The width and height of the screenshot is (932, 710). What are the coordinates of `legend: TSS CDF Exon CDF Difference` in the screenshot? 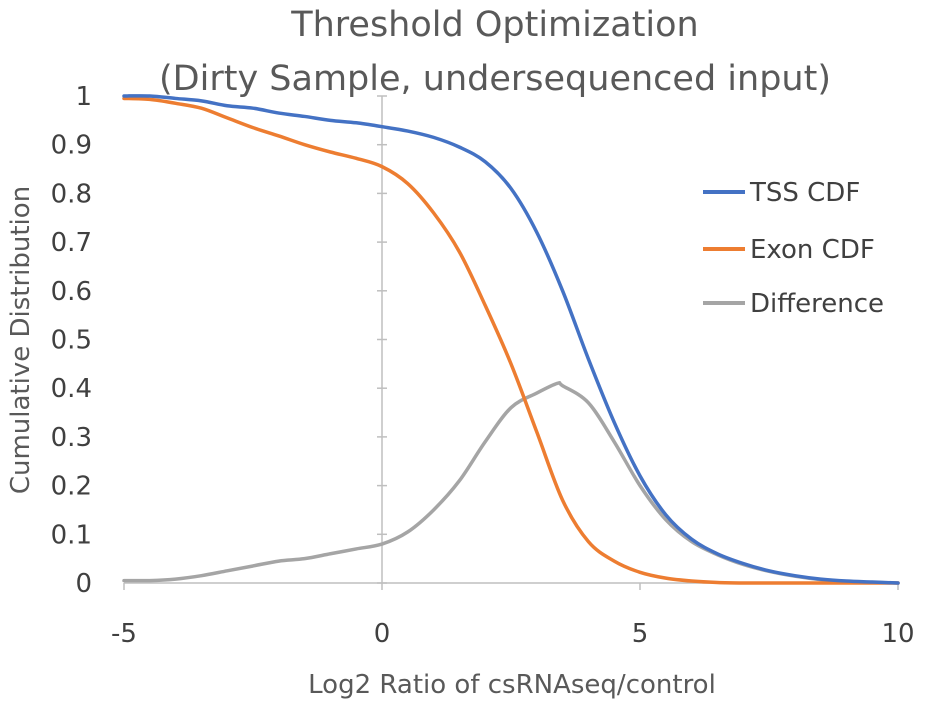 It's located at (793, 248).